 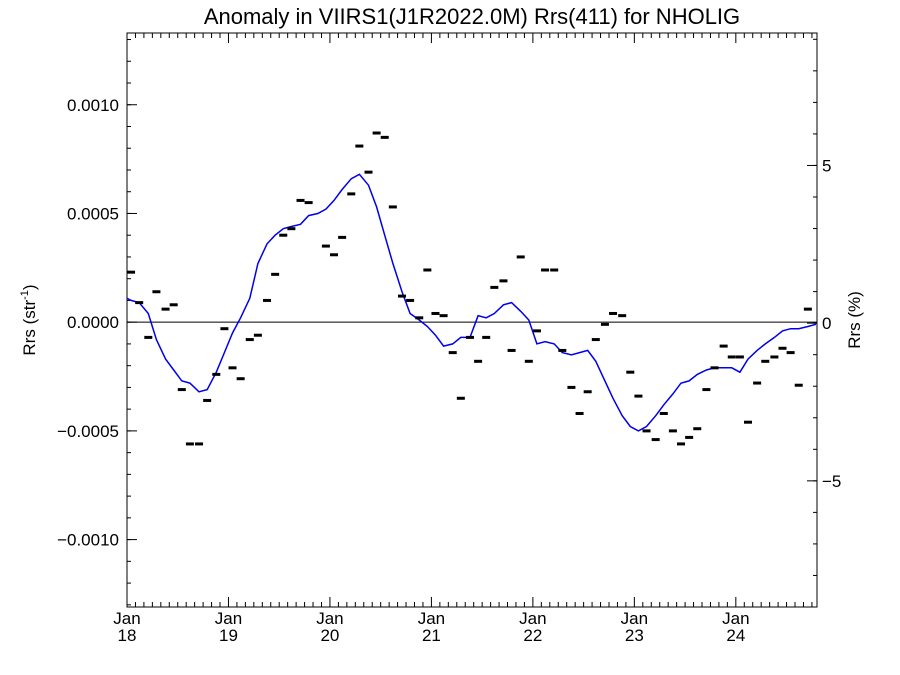 What do you see at coordinates (532, 635) in the screenshot?
I see `x-tick-year-label: 22` at bounding box center [532, 635].